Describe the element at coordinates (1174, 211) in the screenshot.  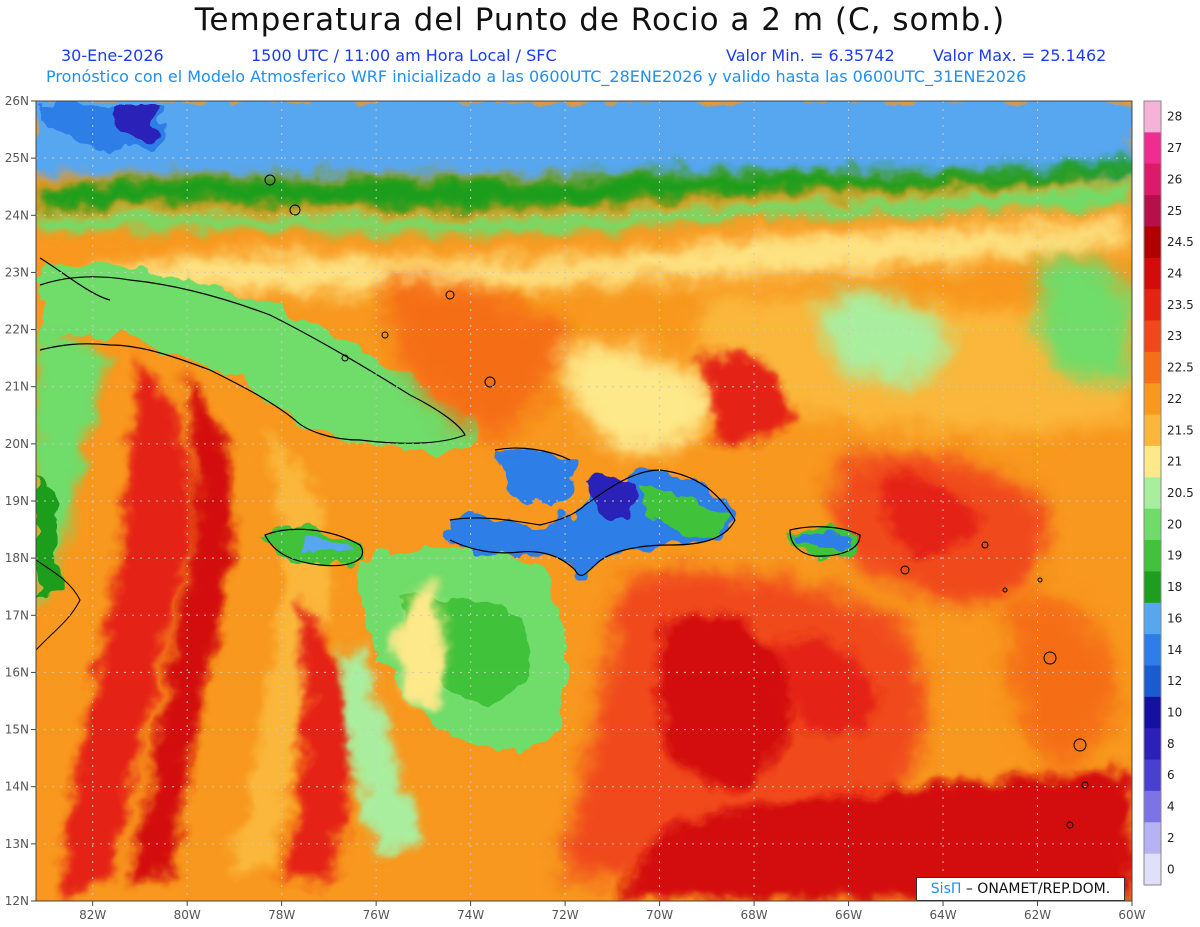
I see `legend-label: 25` at that location.